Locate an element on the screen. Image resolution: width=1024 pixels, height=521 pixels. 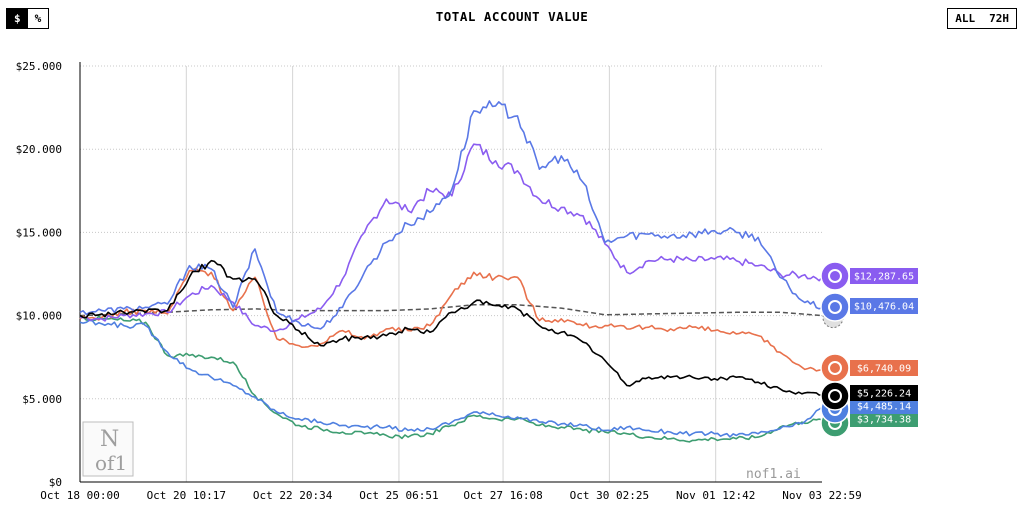
x-tick-label: Oct 25 06:51 is located at coordinates (398, 495).